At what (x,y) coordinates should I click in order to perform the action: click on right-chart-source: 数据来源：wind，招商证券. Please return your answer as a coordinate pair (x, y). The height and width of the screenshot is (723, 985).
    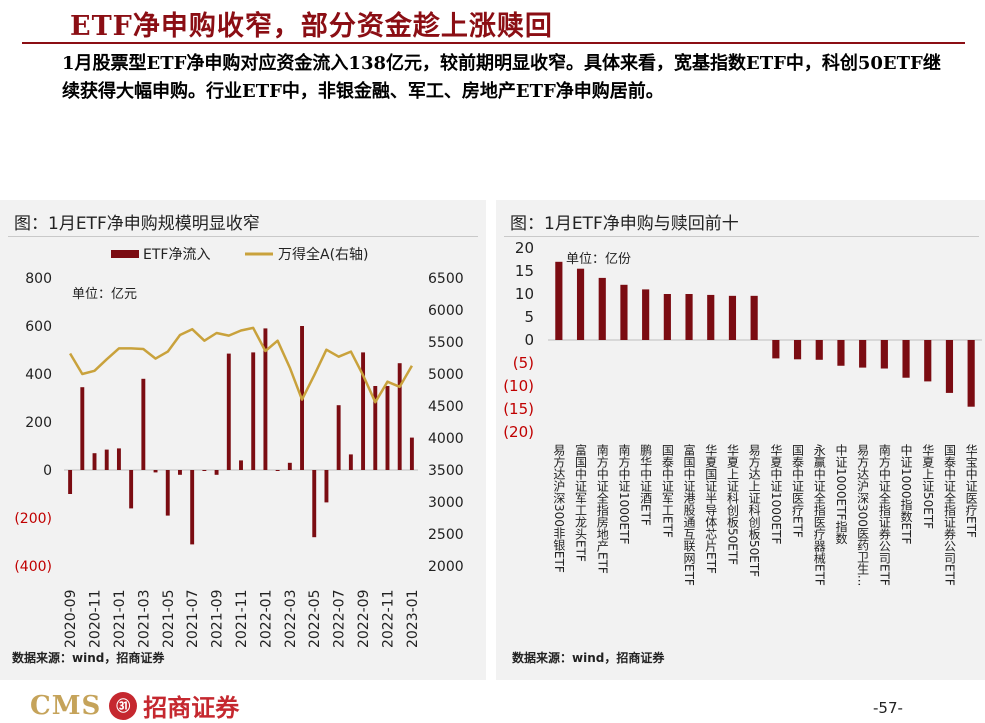
    Looking at the image, I should click on (588, 658).